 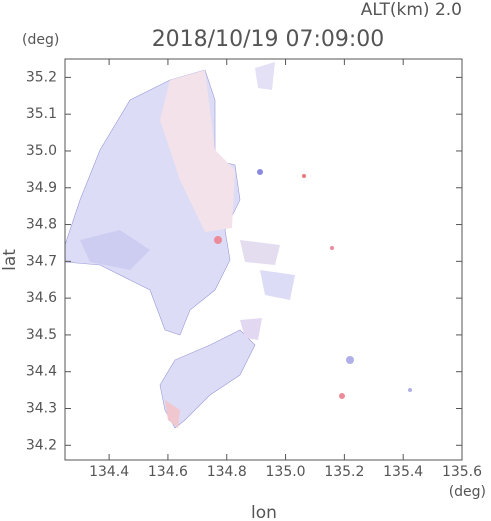 What do you see at coordinates (41, 335) in the screenshot?
I see `y-tick-label: 34.5` at bounding box center [41, 335].